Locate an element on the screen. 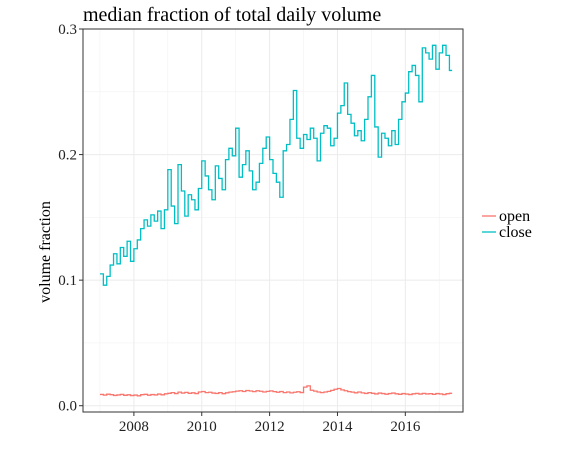 This screenshot has height=452, width=581. x-tick-label: 2012 is located at coordinates (270, 427).